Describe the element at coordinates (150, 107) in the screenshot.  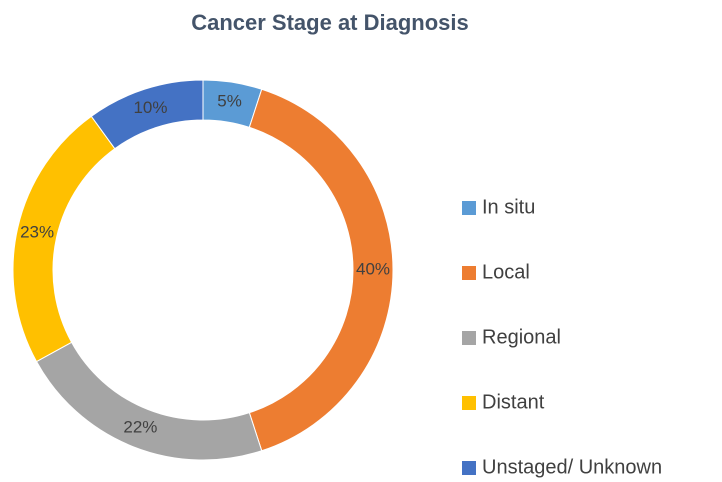
I see `data-label: 10%` at that location.